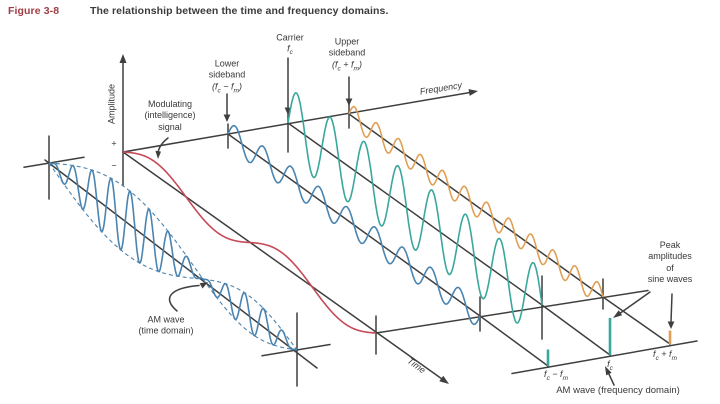 This screenshot has height=404, width=720. What do you see at coordinates (114, 165) in the screenshot?
I see `minus-sign: −` at bounding box center [114, 165].